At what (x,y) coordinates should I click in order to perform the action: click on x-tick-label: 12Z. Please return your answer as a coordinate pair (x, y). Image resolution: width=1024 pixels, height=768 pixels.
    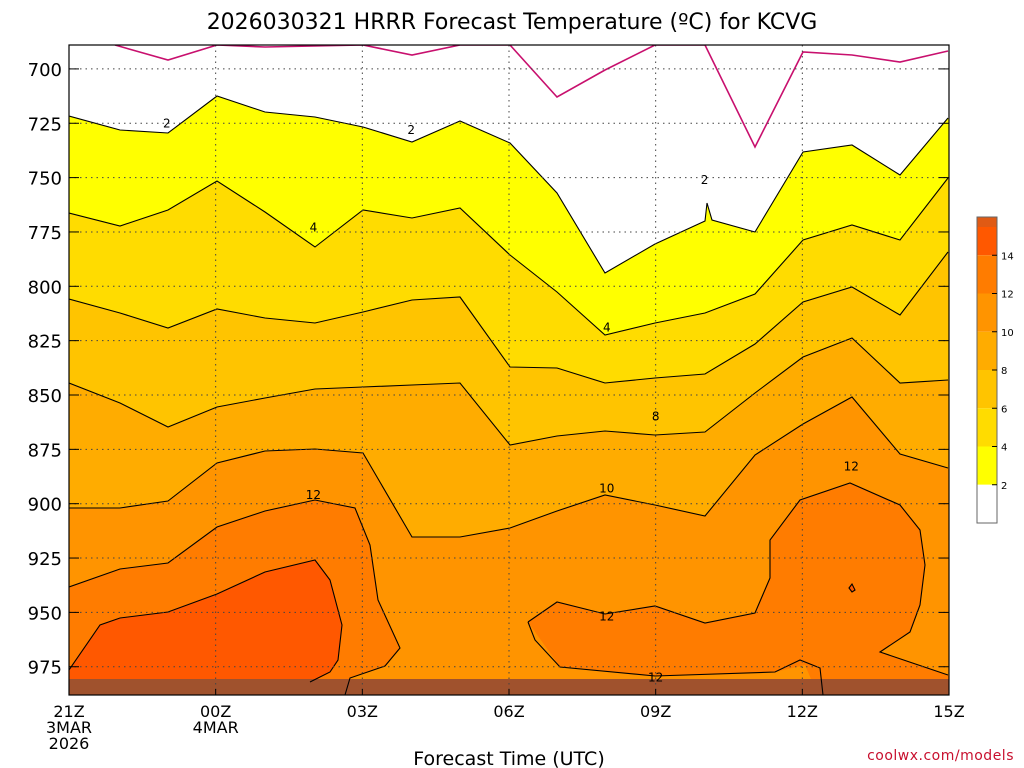
    Looking at the image, I should click on (802, 711).